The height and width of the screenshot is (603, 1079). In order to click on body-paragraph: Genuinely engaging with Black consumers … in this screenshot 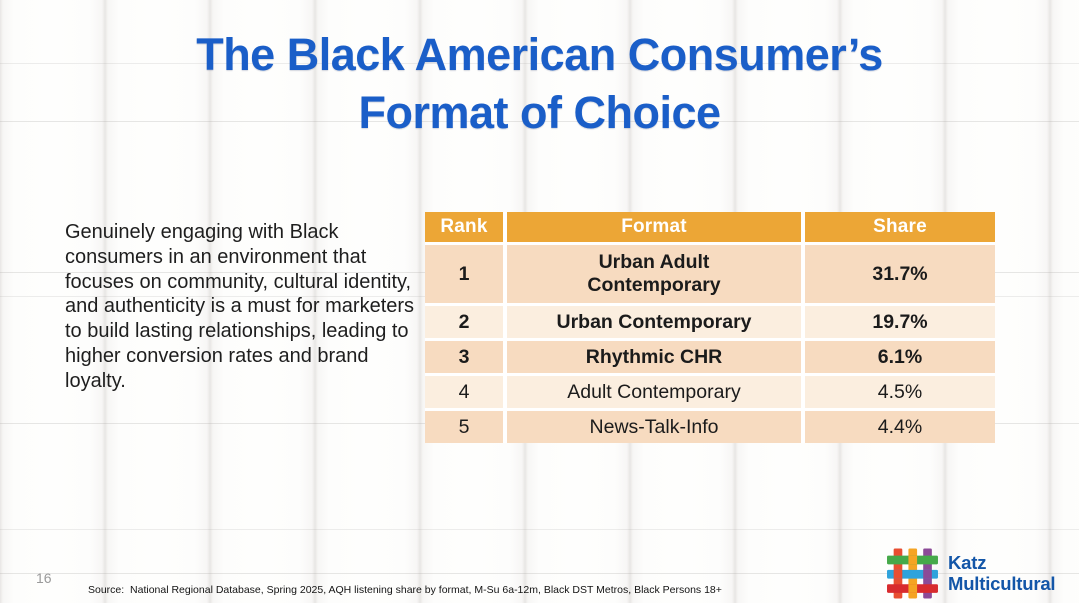, I will do `click(240, 306)`.